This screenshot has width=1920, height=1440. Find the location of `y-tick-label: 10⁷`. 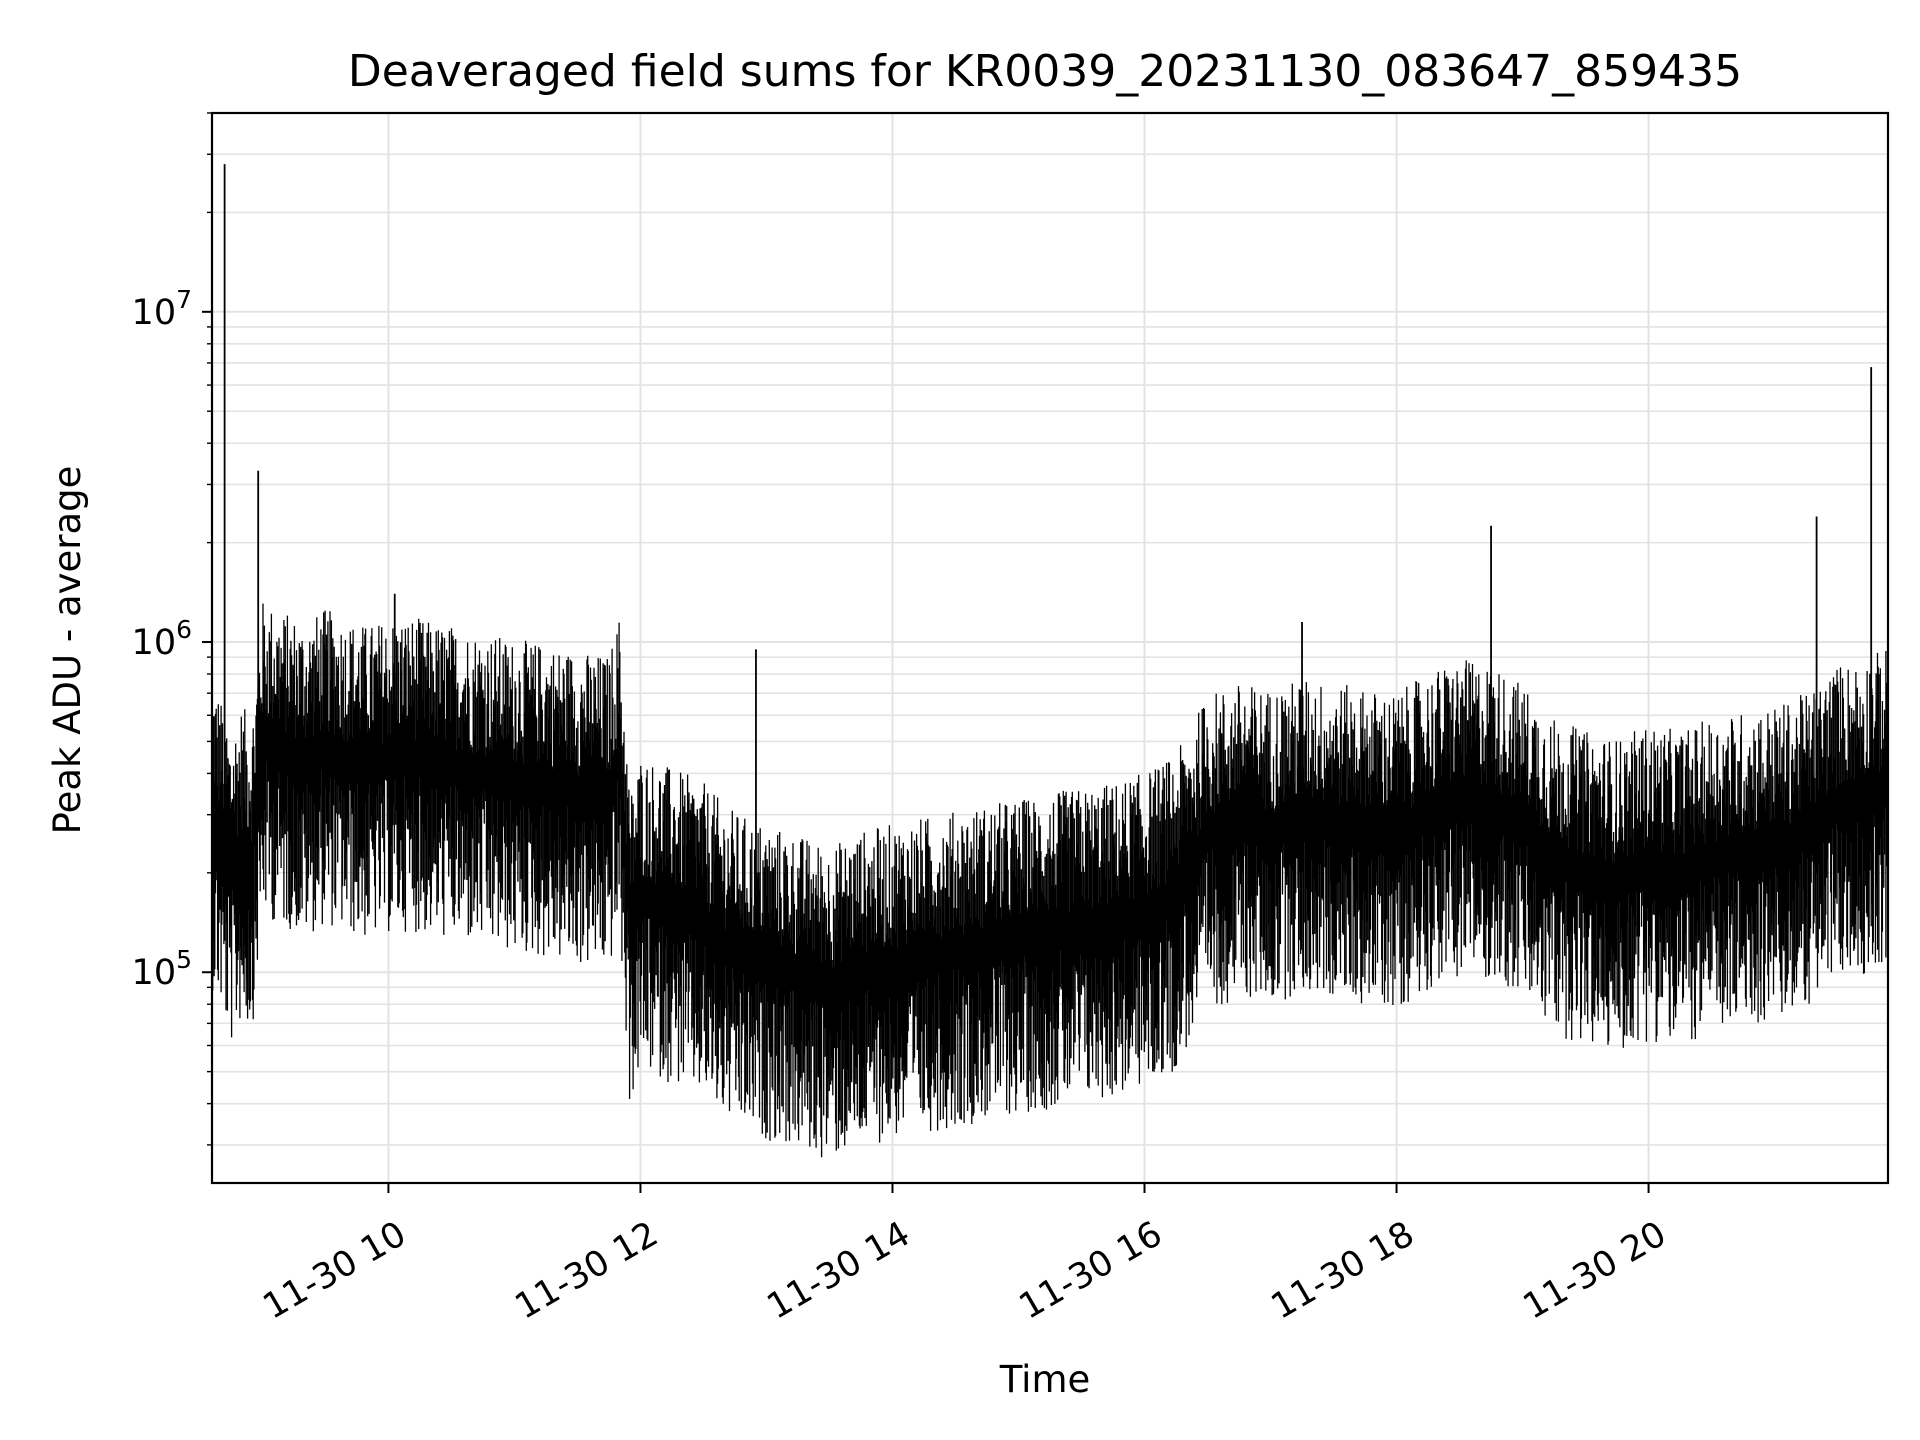

y-tick-label: 10⁷ is located at coordinates (162, 309).